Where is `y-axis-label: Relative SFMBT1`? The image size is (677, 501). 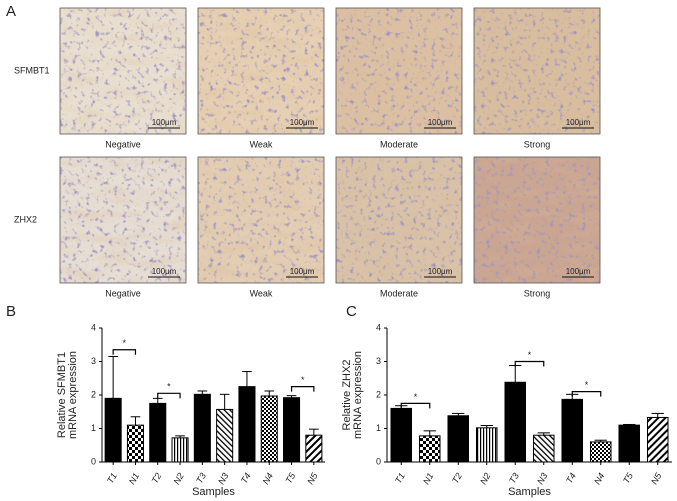
y-axis-label: Relative SFMBT1 is located at coordinates (62, 395).